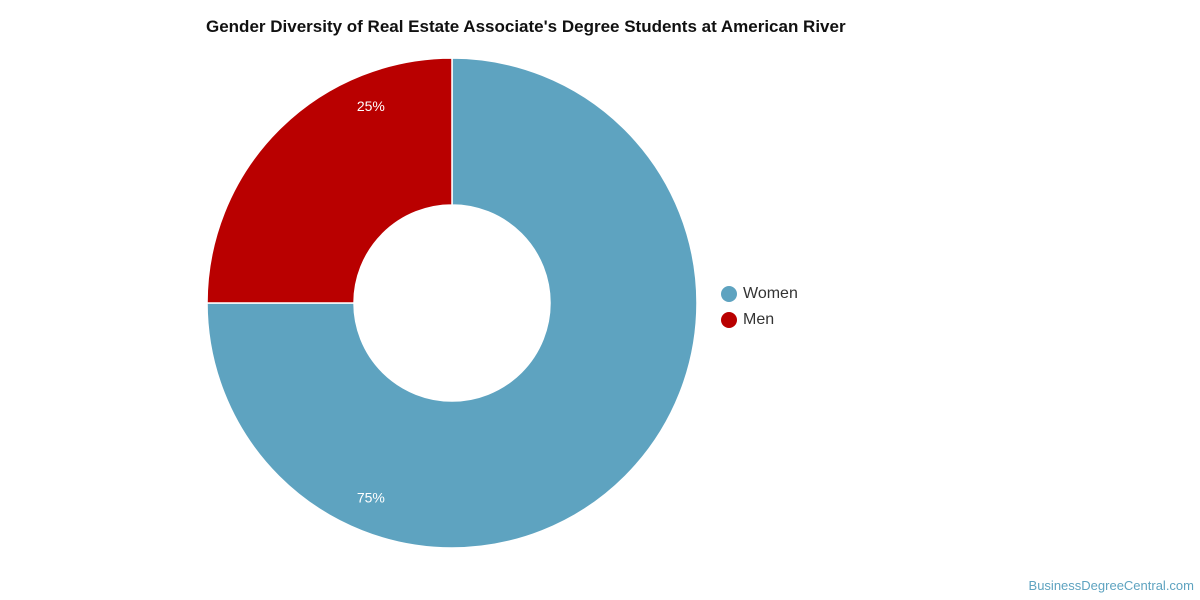 This screenshot has height=600, width=1200. I want to click on slice-label-men: 25%, so click(371, 106).